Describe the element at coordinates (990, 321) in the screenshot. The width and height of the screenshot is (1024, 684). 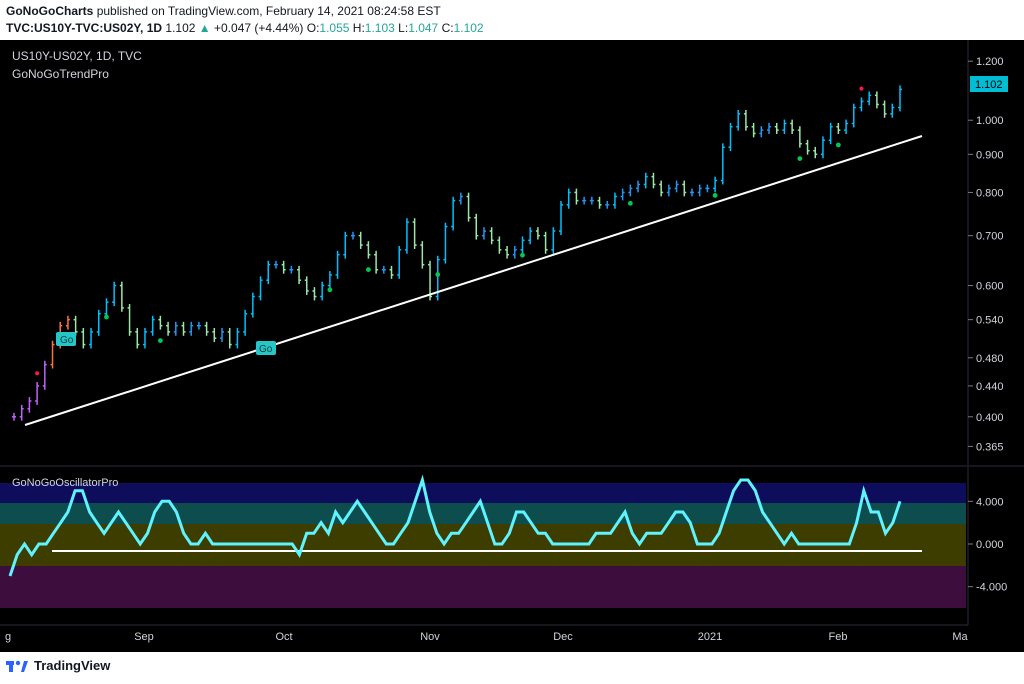
I see `price-tick-label: 0.540` at that location.